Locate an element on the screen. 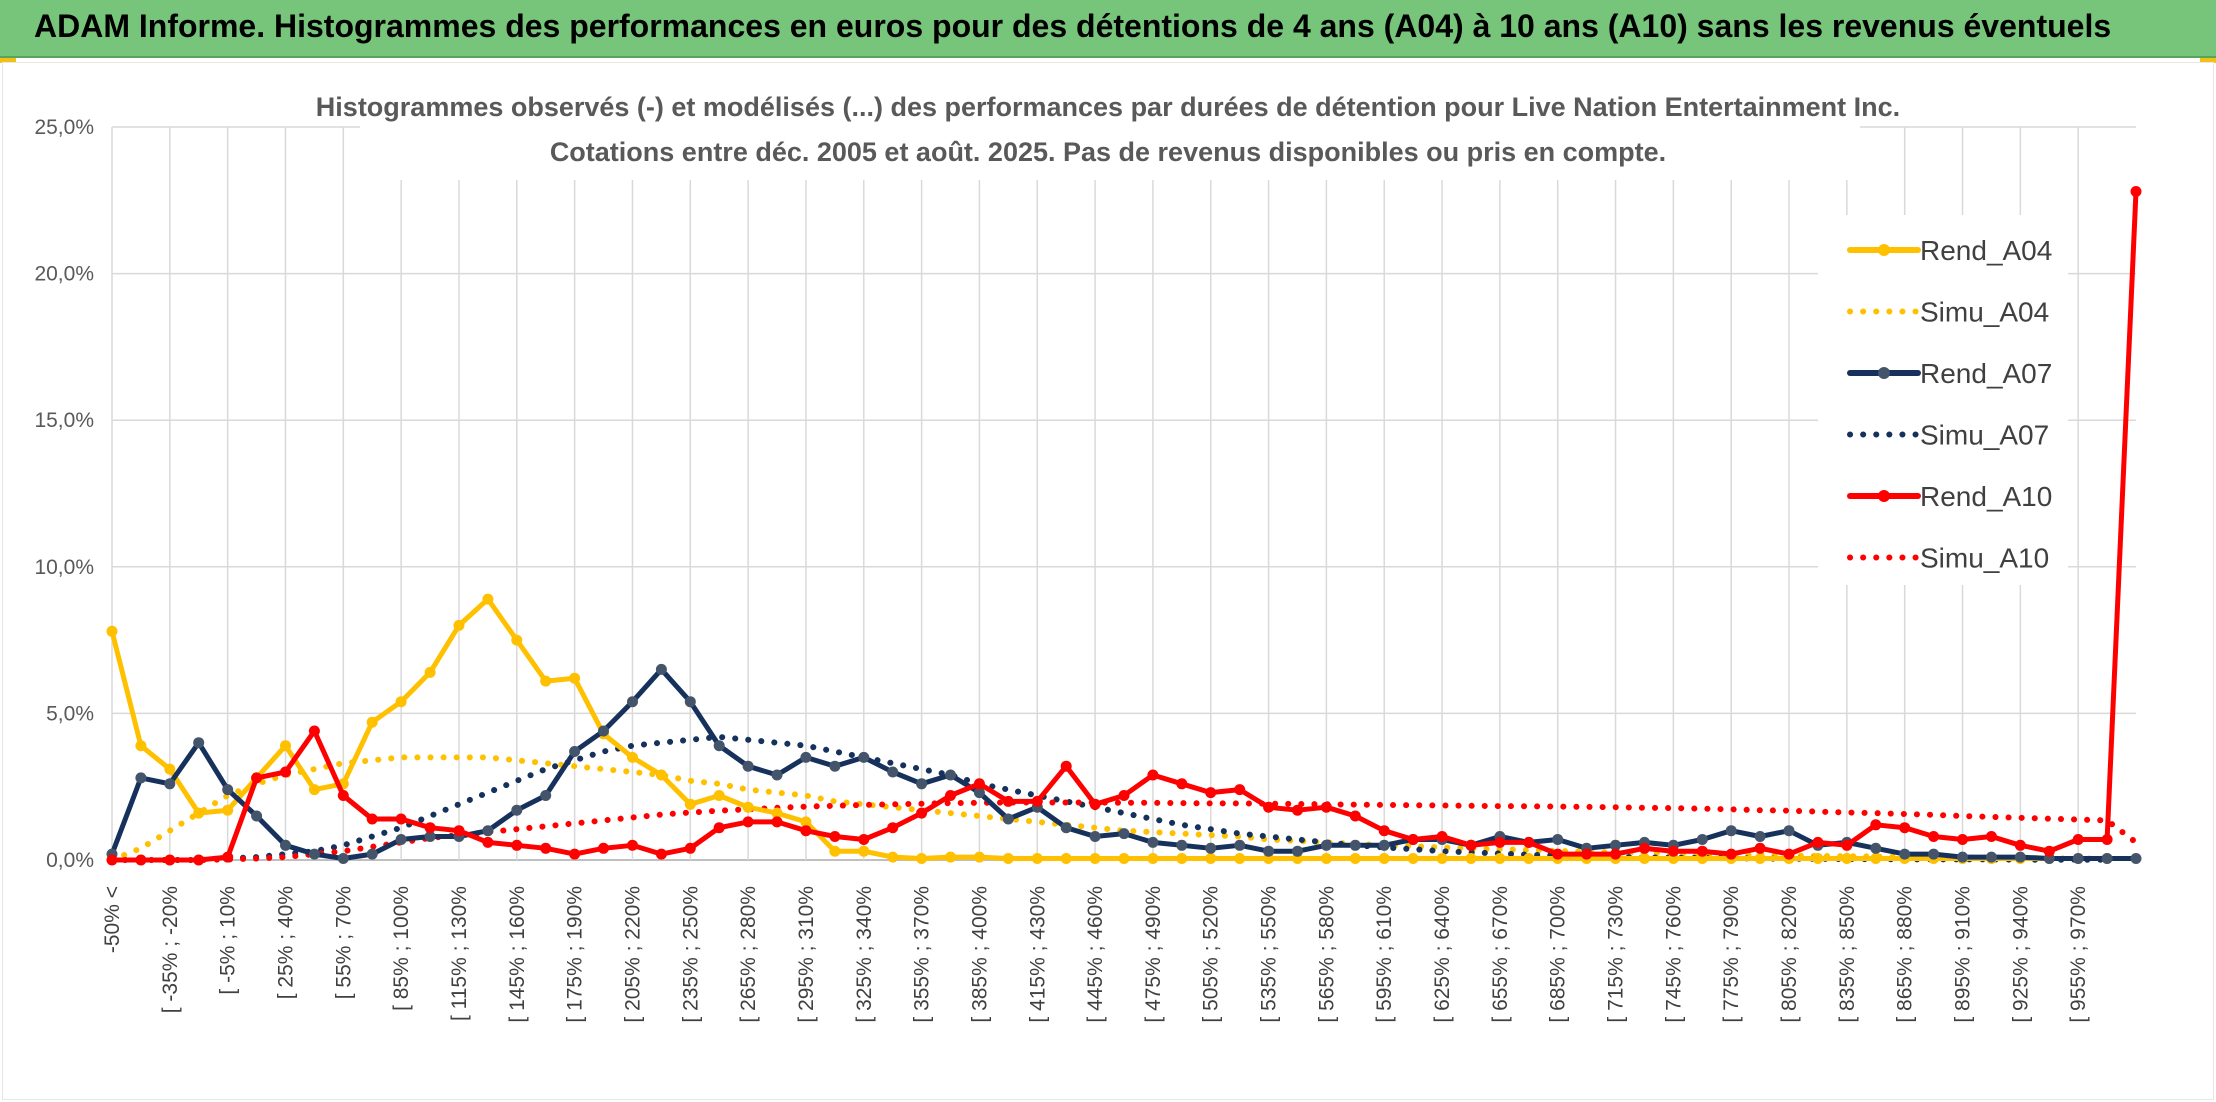 This screenshot has height=1102, width=2216. x-tick-label: [ 925% ; 940% is located at coordinates (2020, 954).